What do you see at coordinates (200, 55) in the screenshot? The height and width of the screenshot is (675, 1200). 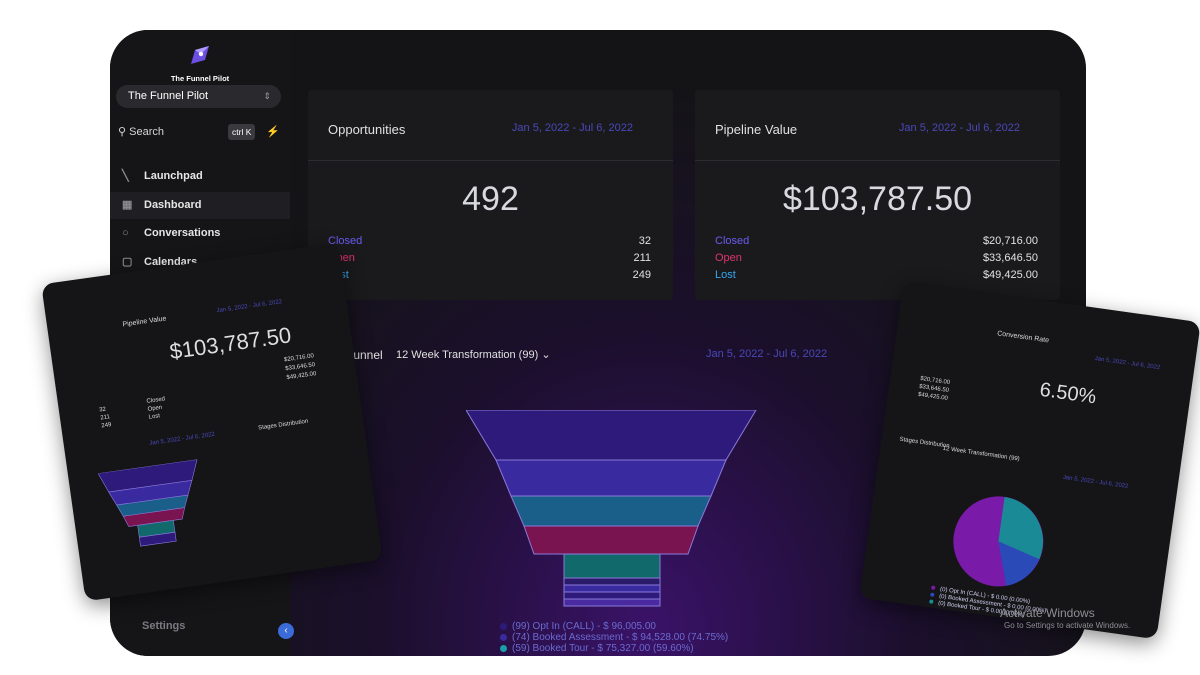 I see `logo-mark-icon` at bounding box center [200, 55].